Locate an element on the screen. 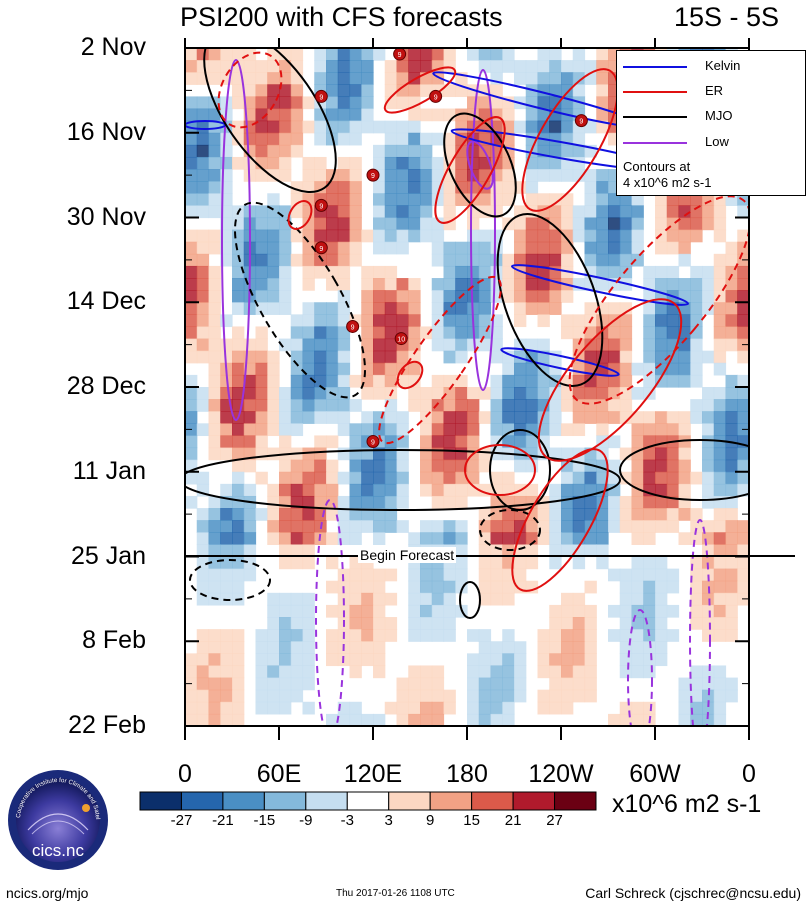 The height and width of the screenshot is (907, 809). legend-kelvin: Kelvin is located at coordinates (713, 67).